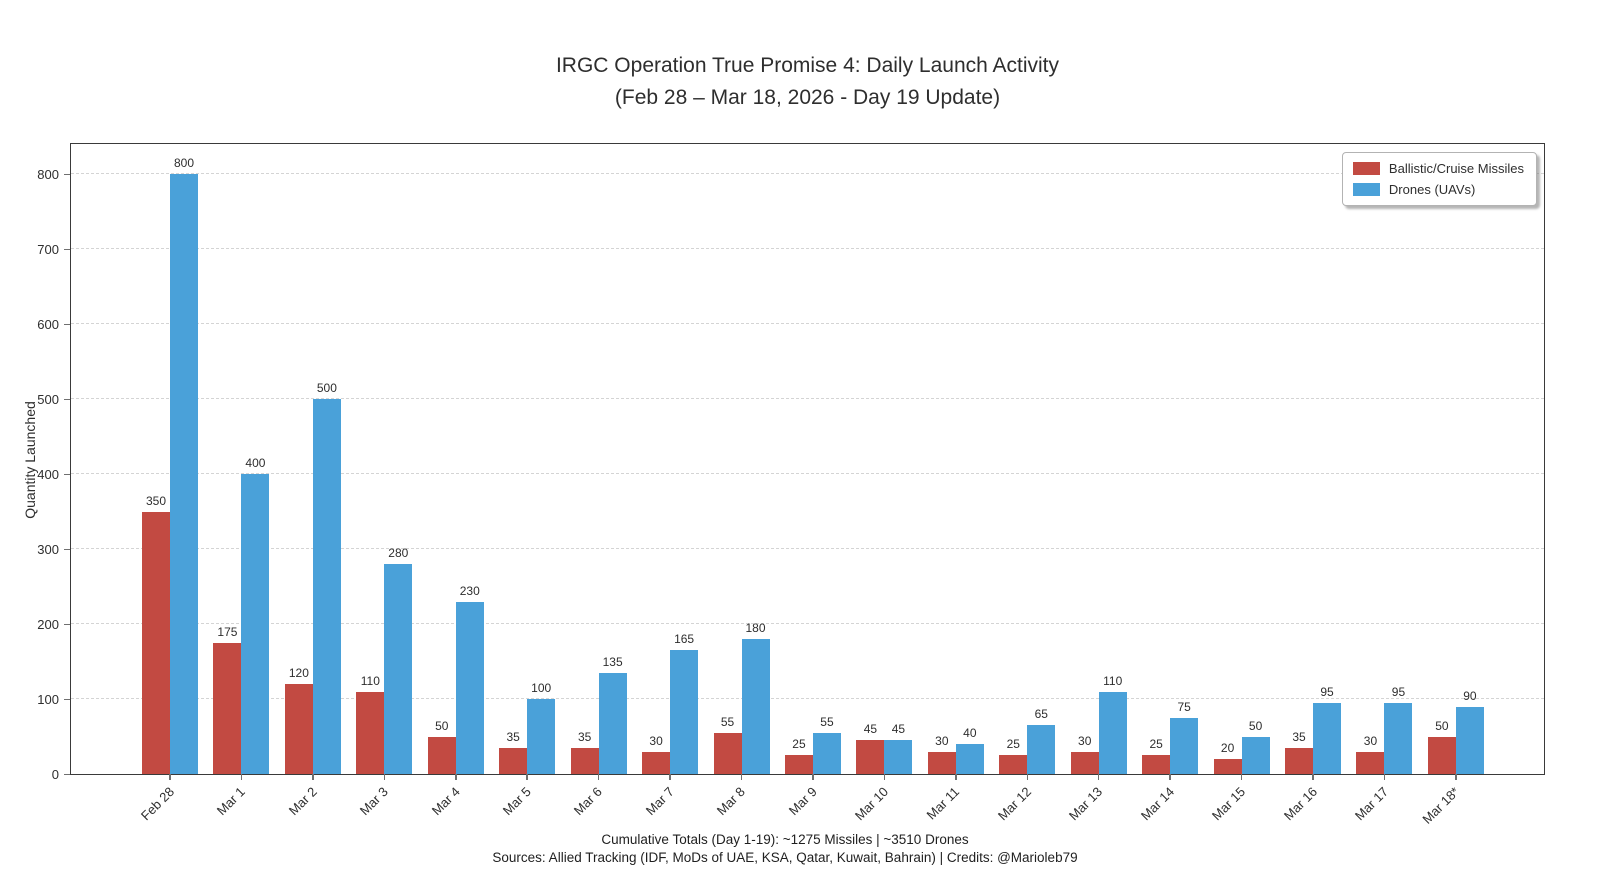 This screenshot has width=1600, height=889. What do you see at coordinates (516, 801) in the screenshot?
I see `x-tick-label: Mar 5` at bounding box center [516, 801].